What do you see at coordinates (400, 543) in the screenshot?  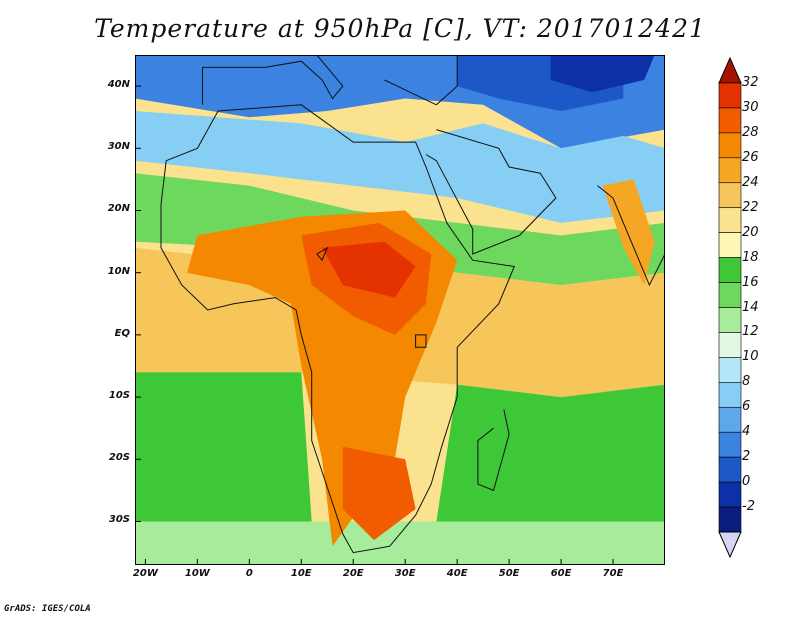 I see `temperature-region-south-cold` at bounding box center [400, 543].